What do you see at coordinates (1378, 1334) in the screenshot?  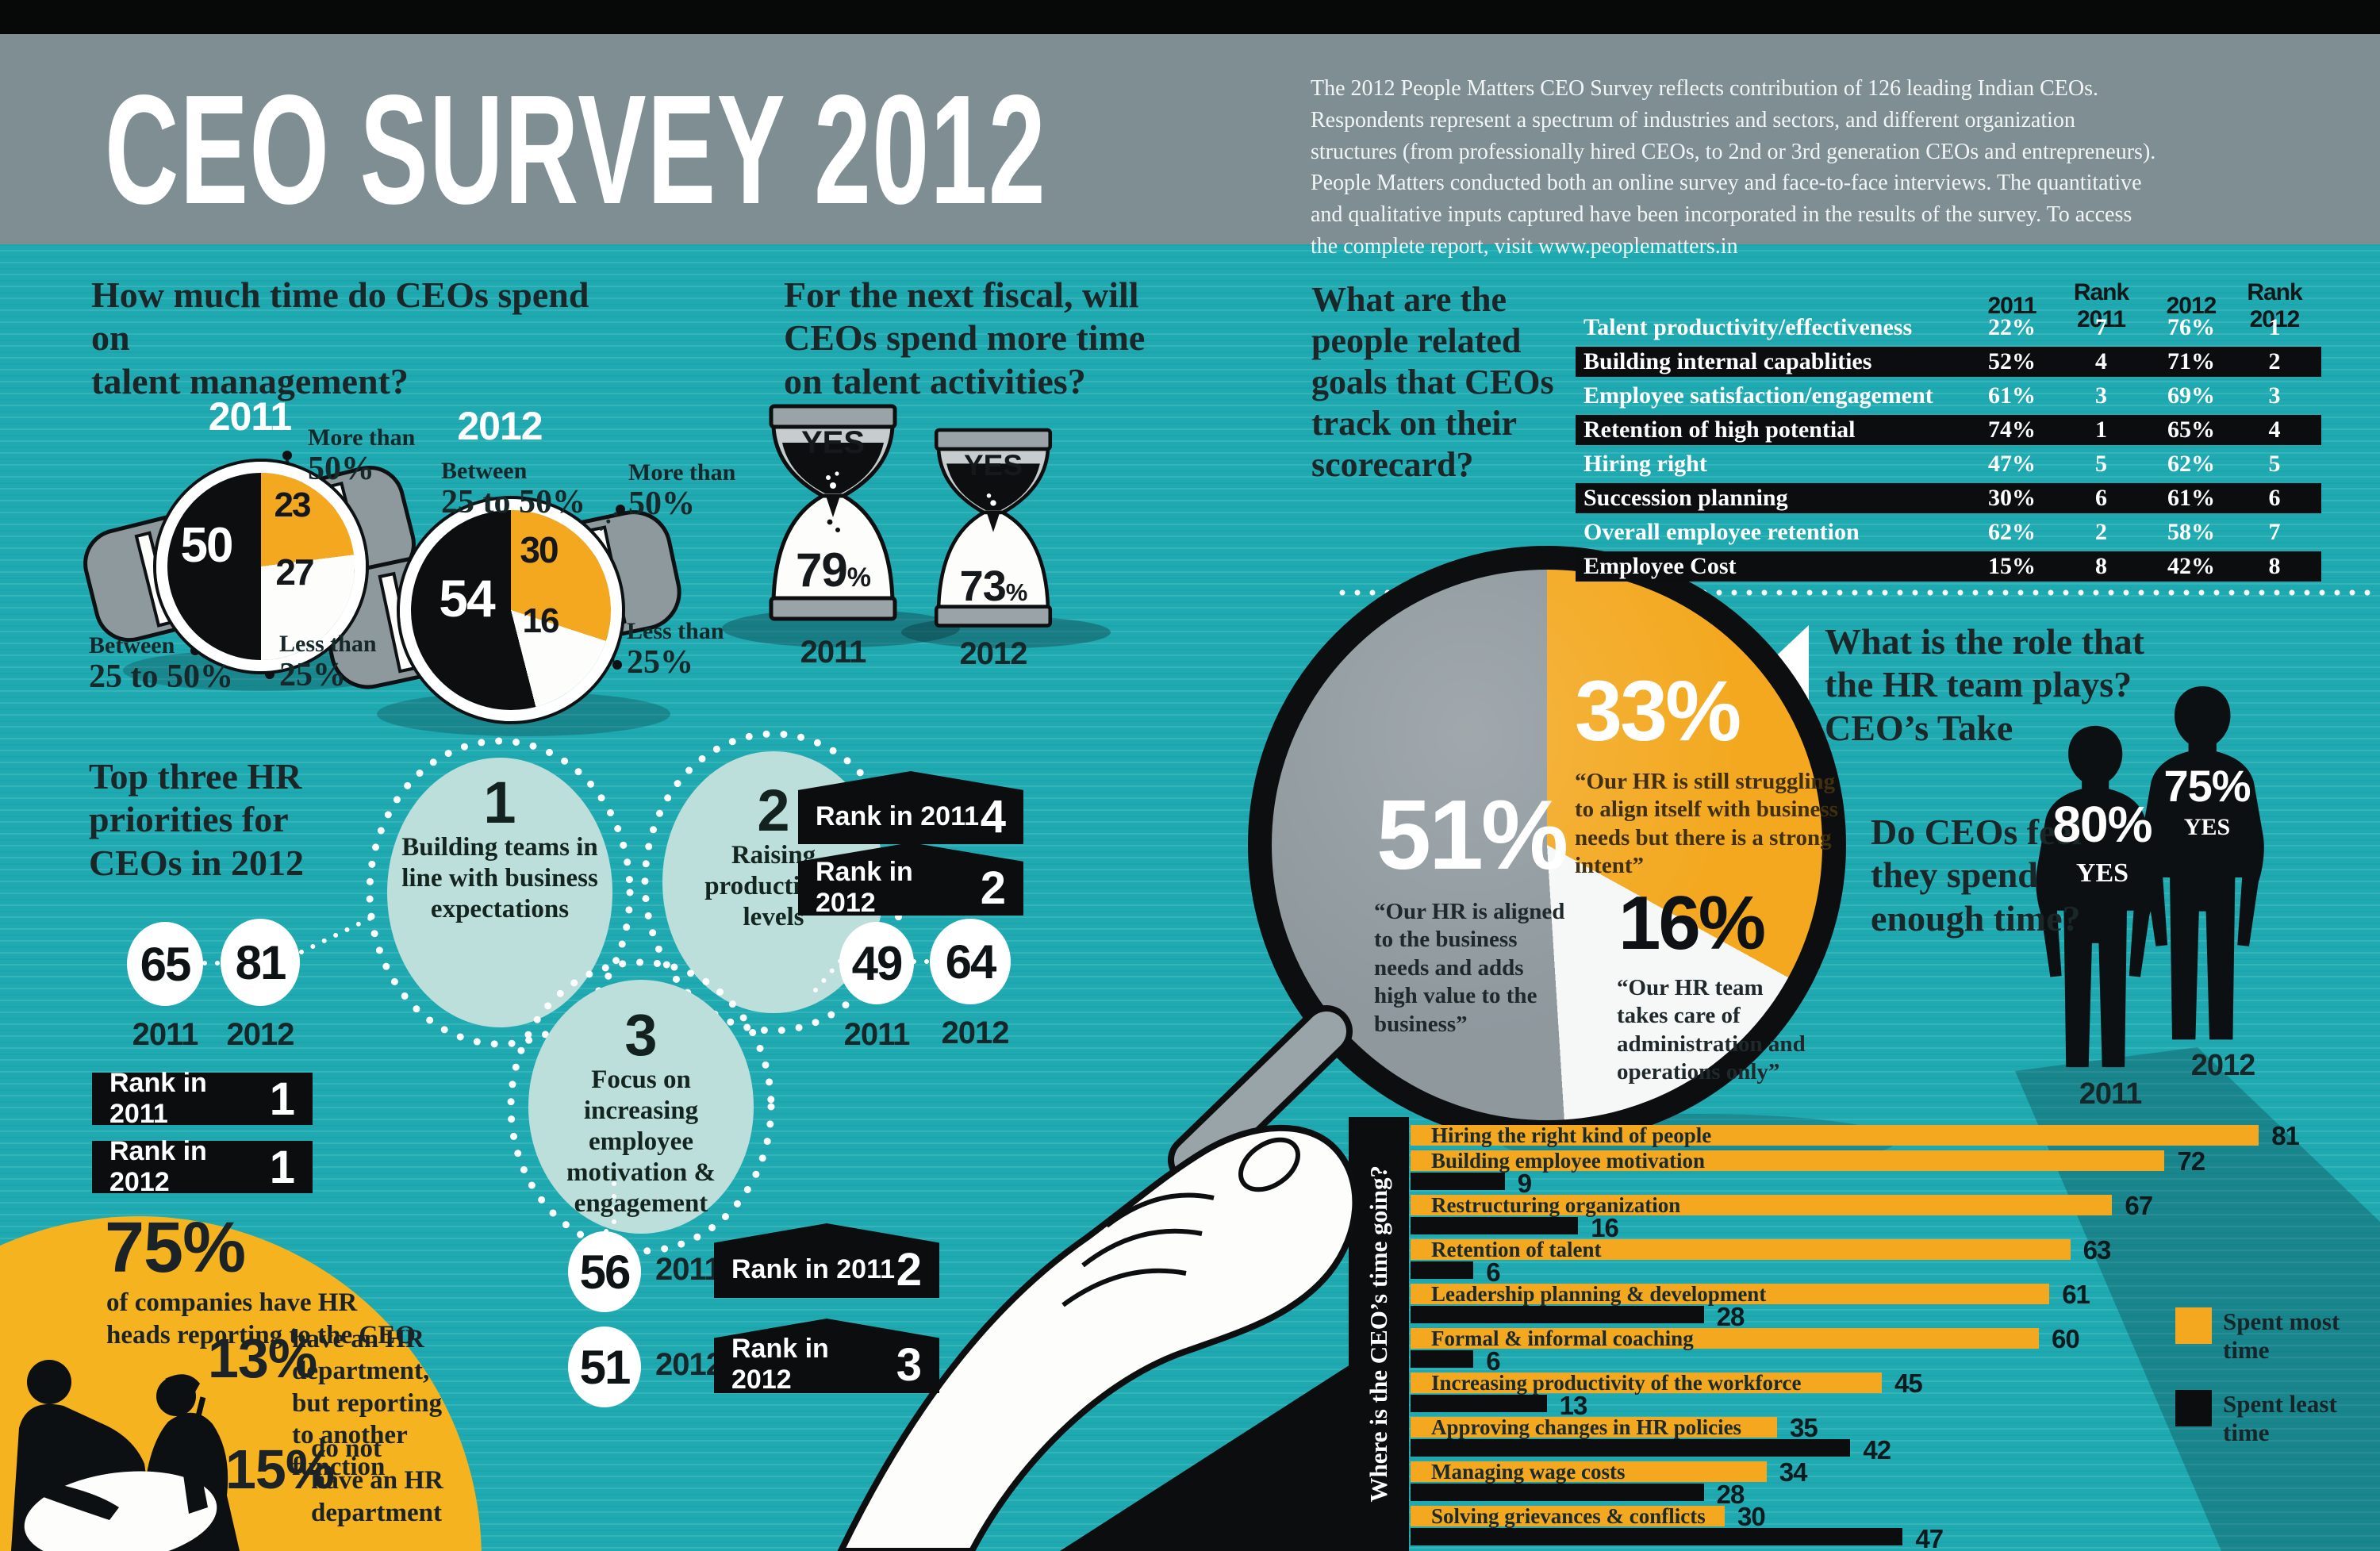 I see `time-going-title: Where is the CEO’s time going?` at bounding box center [1378, 1334].